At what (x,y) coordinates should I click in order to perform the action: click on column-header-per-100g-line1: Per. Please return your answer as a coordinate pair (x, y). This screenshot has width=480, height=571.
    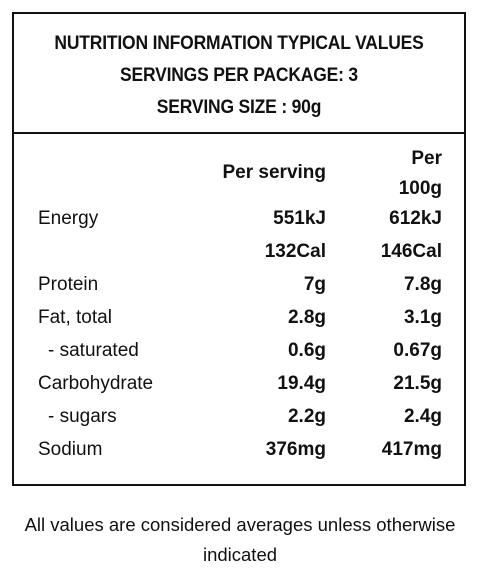
    Looking at the image, I should click on (426, 158).